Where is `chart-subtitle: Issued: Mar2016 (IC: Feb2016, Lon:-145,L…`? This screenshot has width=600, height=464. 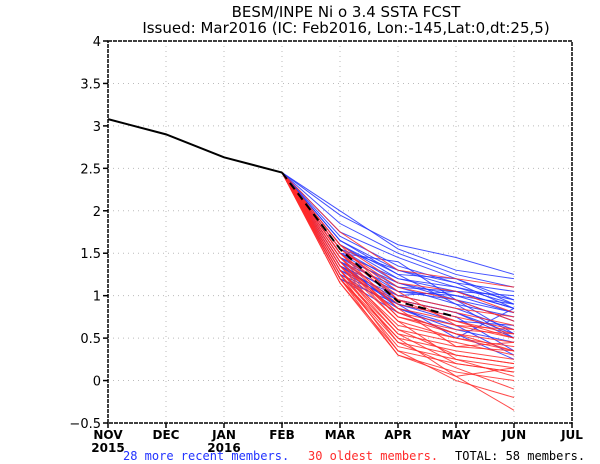
chart-subtitle: Issued: Mar2016 (IC: Feb2016, Lon:-145,L… is located at coordinates (345, 28).